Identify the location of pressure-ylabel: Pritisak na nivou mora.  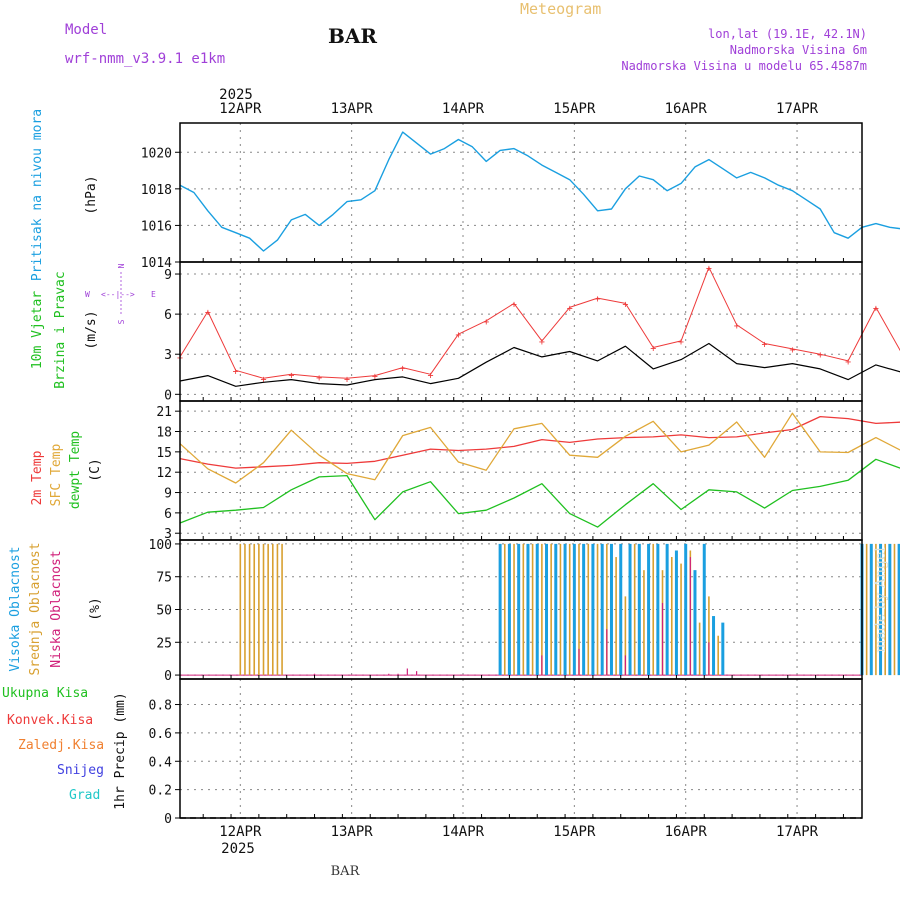
(37, 195).